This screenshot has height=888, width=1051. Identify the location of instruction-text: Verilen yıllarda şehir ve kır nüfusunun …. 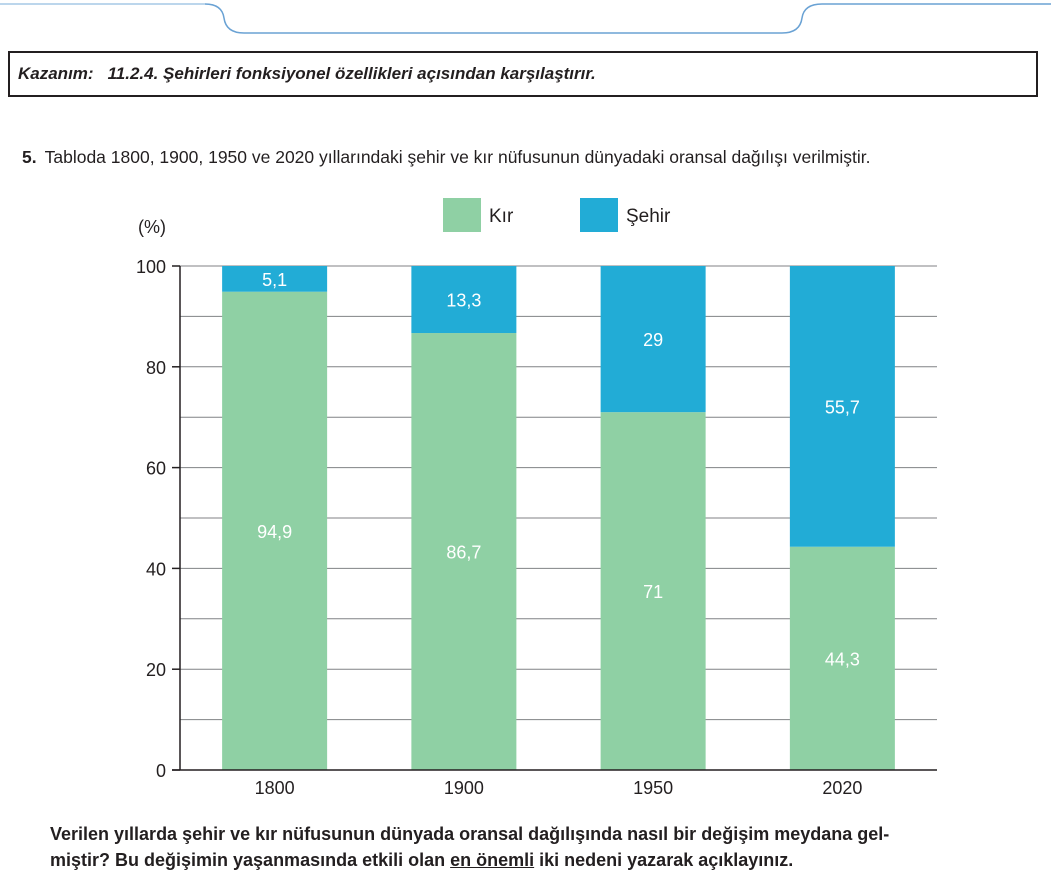
(545, 847).